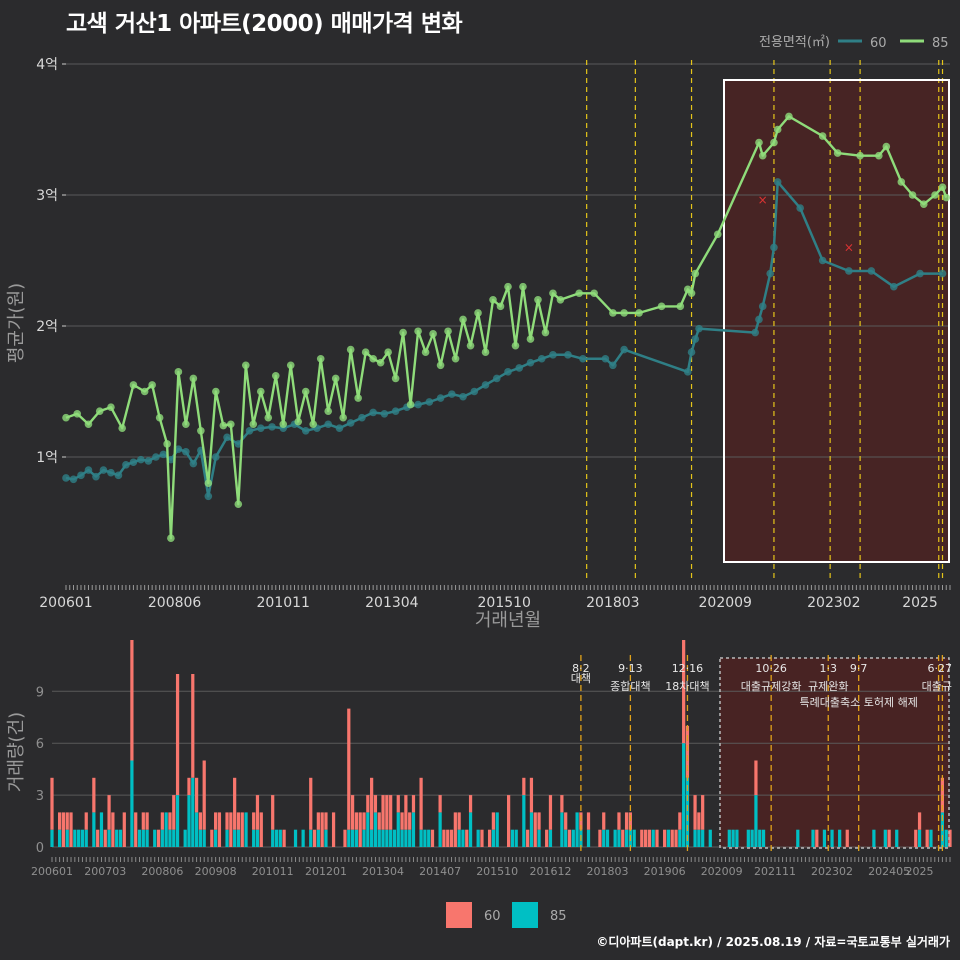  Describe the element at coordinates (550, 871) in the screenshot. I see `bar-x-tick-label: 201612` at that location.